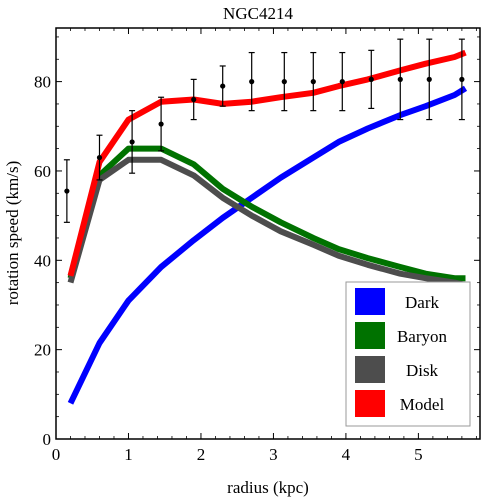 This screenshot has width=500, height=500. Describe the element at coordinates (258, 13) in the screenshot. I see `chart-title: NGC4214` at that location.